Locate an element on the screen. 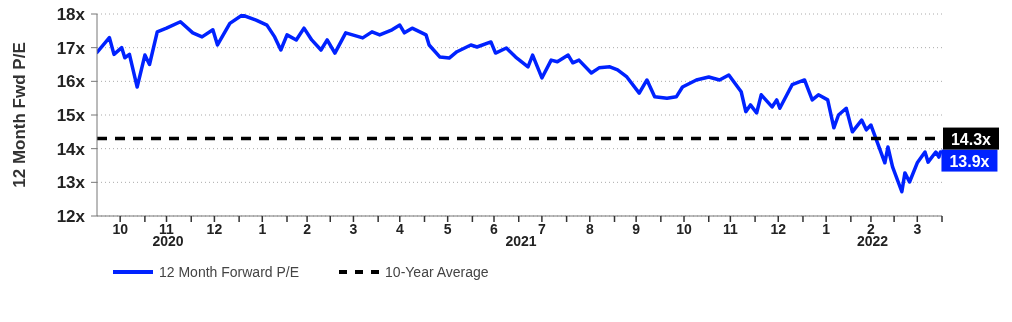 The image size is (1012, 322). y-tick-label: 17x is located at coordinates (71, 48).